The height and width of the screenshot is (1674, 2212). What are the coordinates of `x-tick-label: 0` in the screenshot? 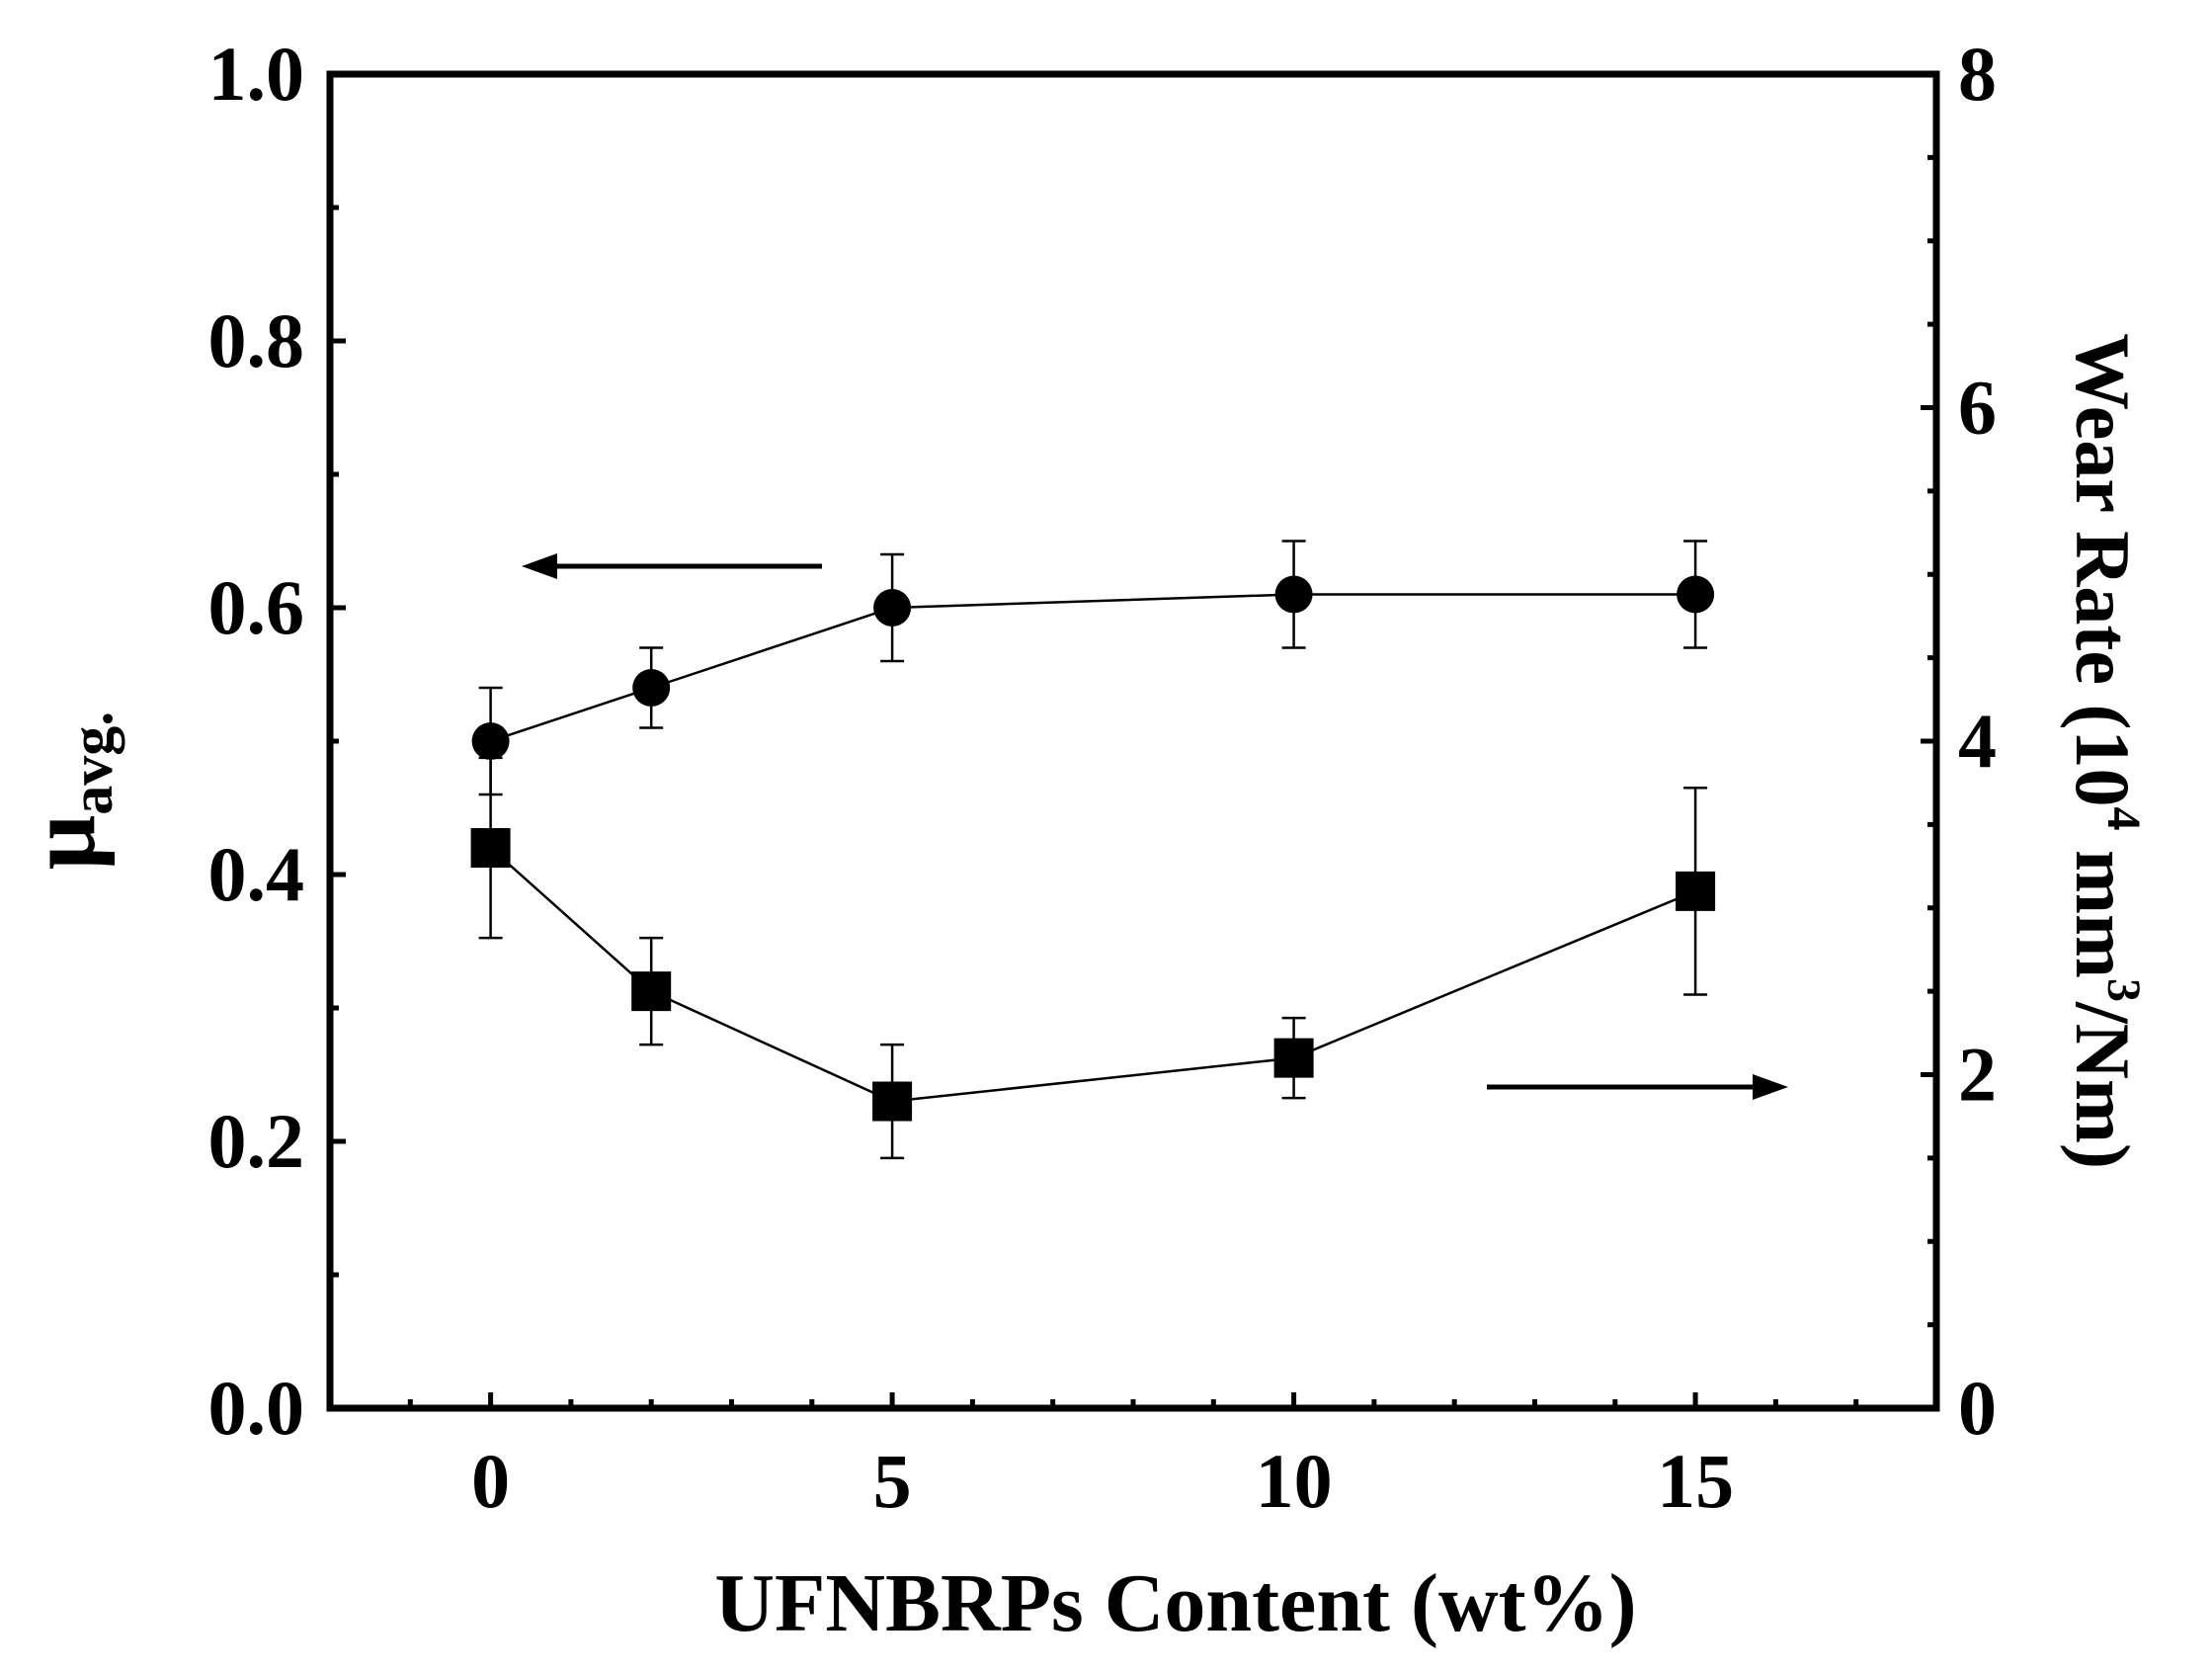 It's located at (490, 1481).